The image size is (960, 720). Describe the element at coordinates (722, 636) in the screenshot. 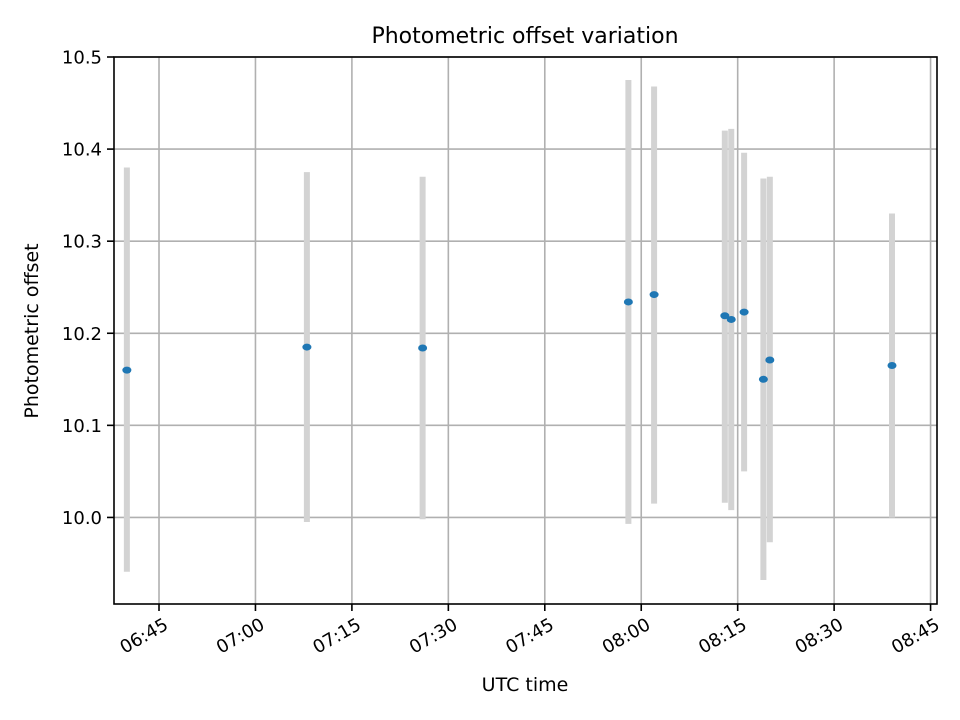

I see `x-tick-label: 08:15` at that location.